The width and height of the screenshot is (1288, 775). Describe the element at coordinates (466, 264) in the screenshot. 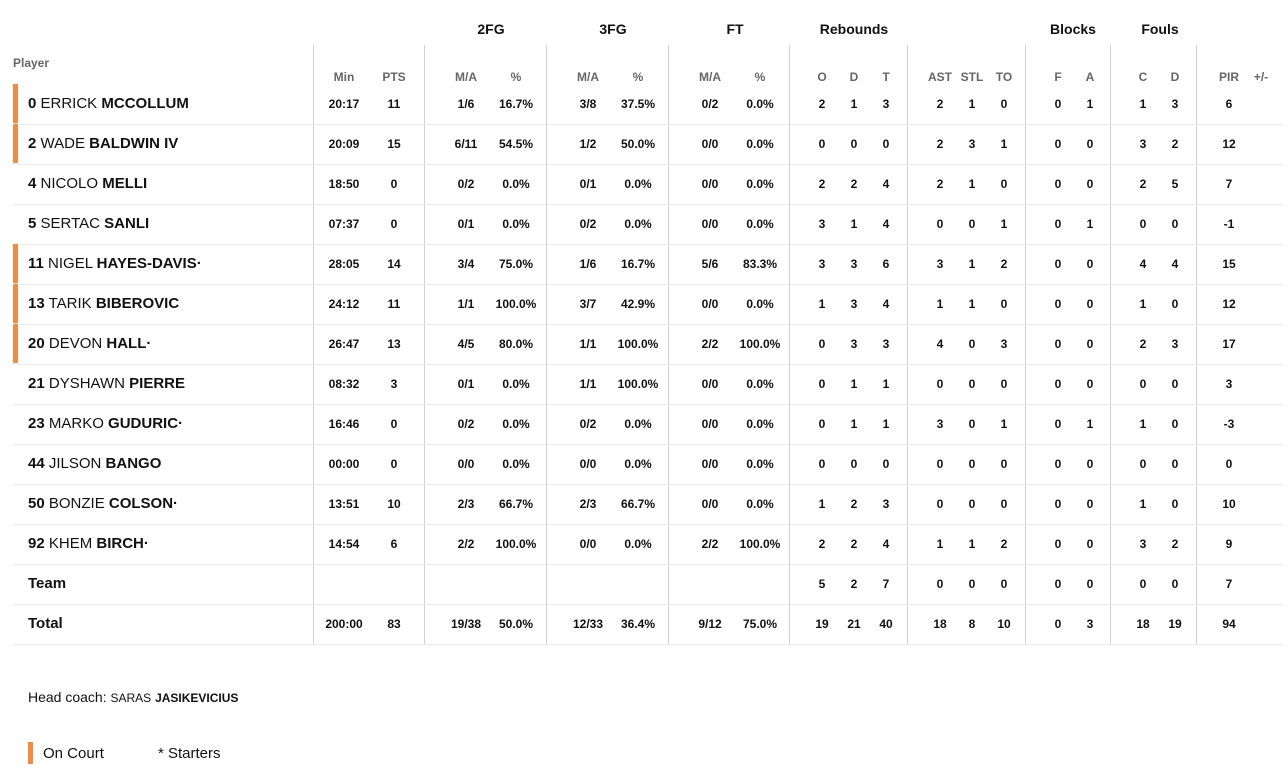

I see `stat-cell: 3/4` at that location.